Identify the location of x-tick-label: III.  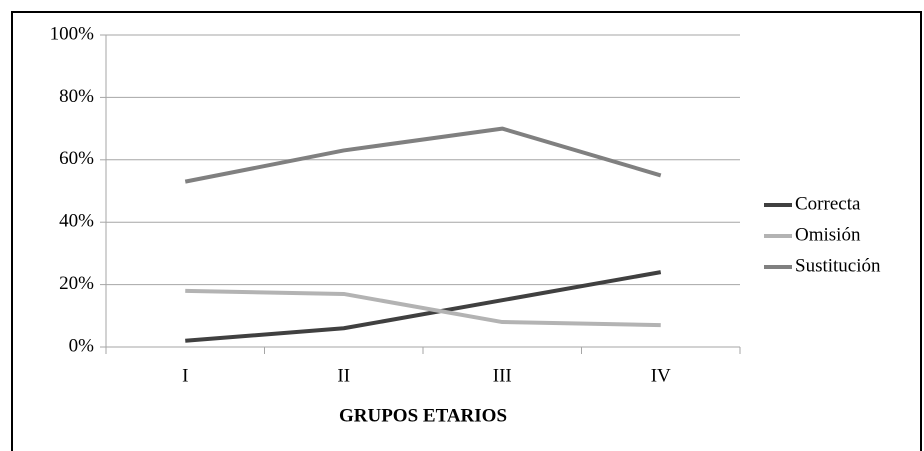
(502, 375).